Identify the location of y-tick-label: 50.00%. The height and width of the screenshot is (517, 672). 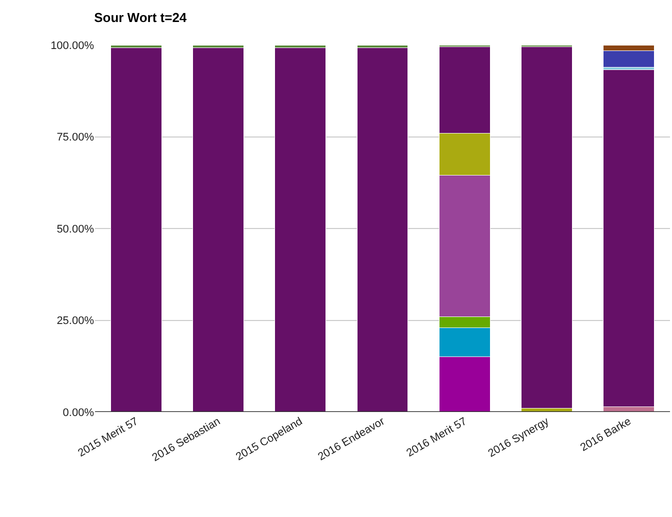
(75, 229).